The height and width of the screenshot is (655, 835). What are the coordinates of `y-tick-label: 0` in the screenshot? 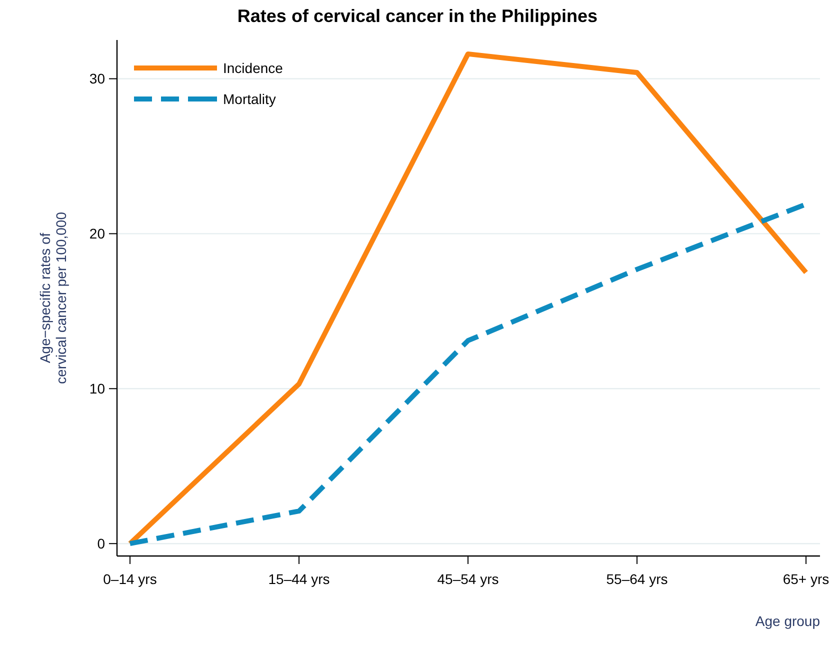 It's located at (101, 544).